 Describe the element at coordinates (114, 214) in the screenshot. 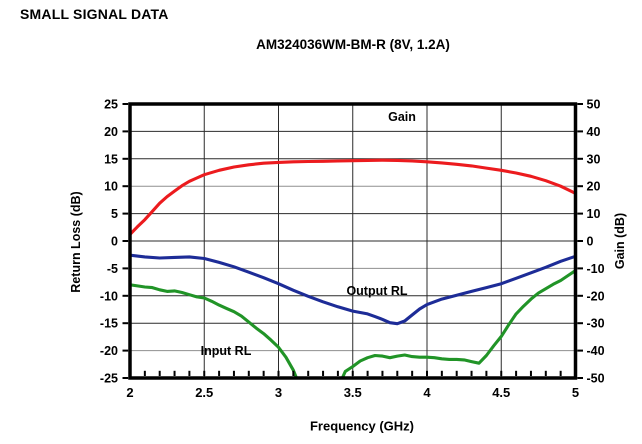

I see `left-axis-tick-label: 5` at that location.